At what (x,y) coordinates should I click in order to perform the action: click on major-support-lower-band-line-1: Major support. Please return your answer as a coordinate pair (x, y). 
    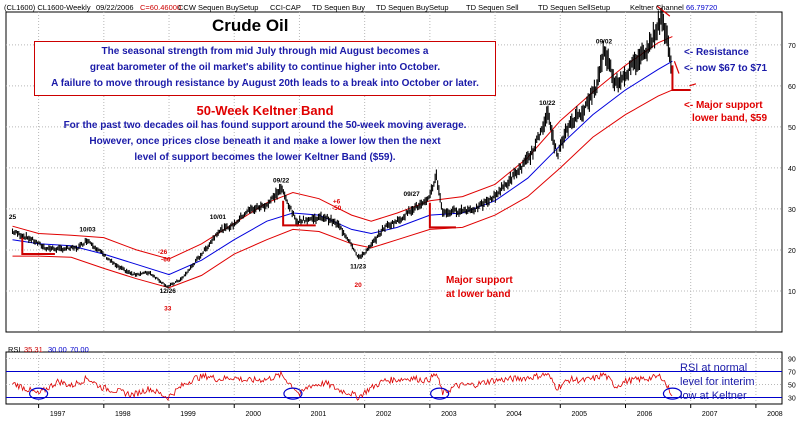
    Looking at the image, I should click on (479, 280).